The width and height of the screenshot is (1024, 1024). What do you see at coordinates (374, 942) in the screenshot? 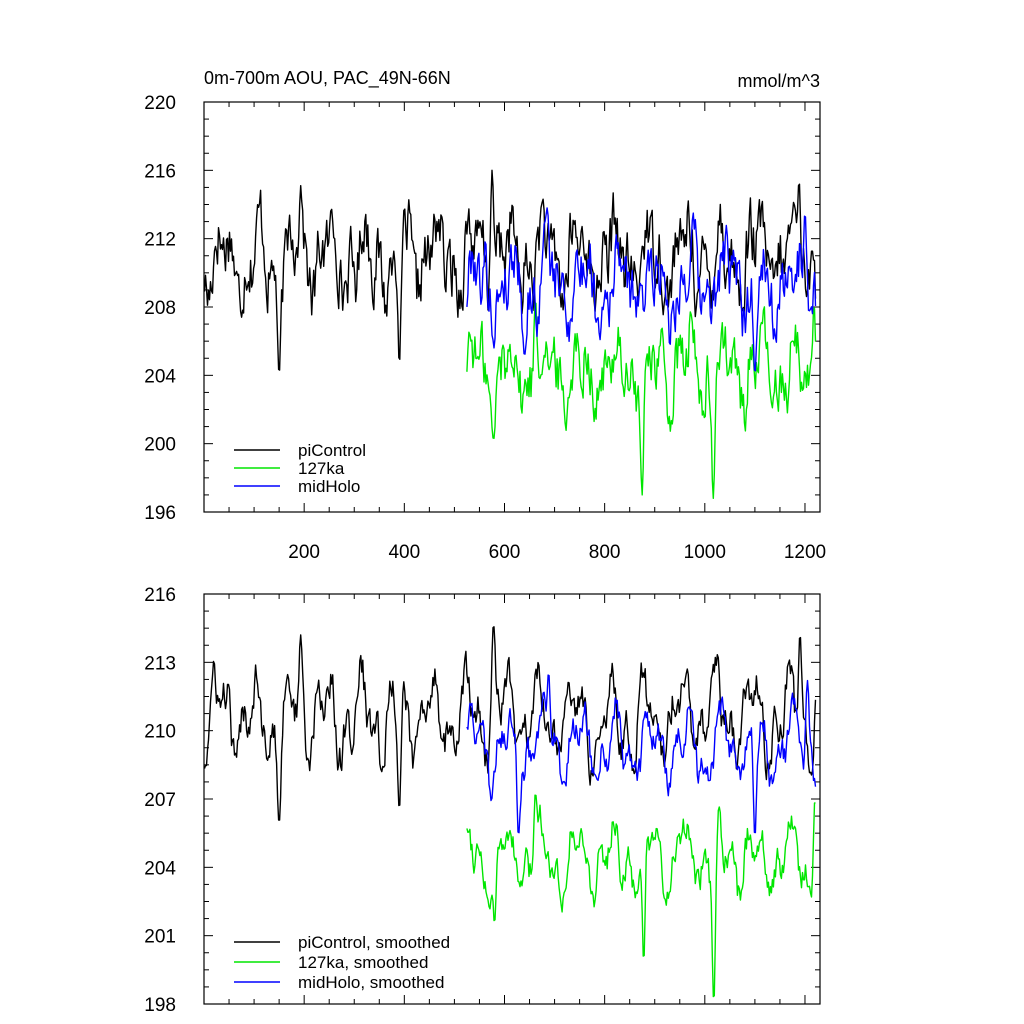
I see `legend-label: piControl, smoothed` at bounding box center [374, 942].